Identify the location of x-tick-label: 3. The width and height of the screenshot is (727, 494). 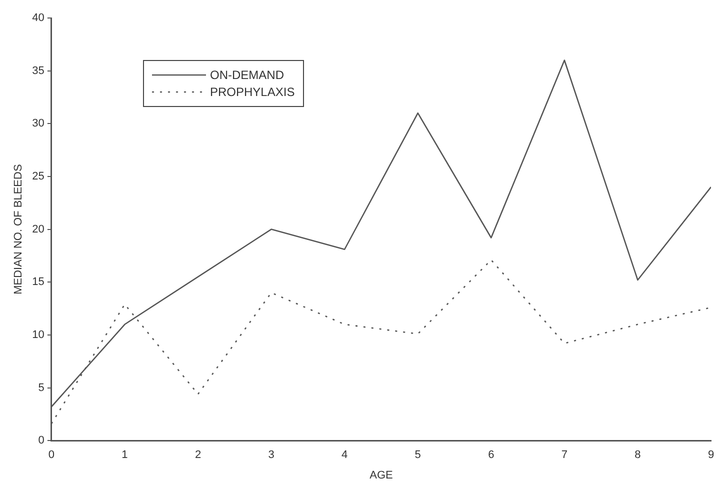
(271, 455).